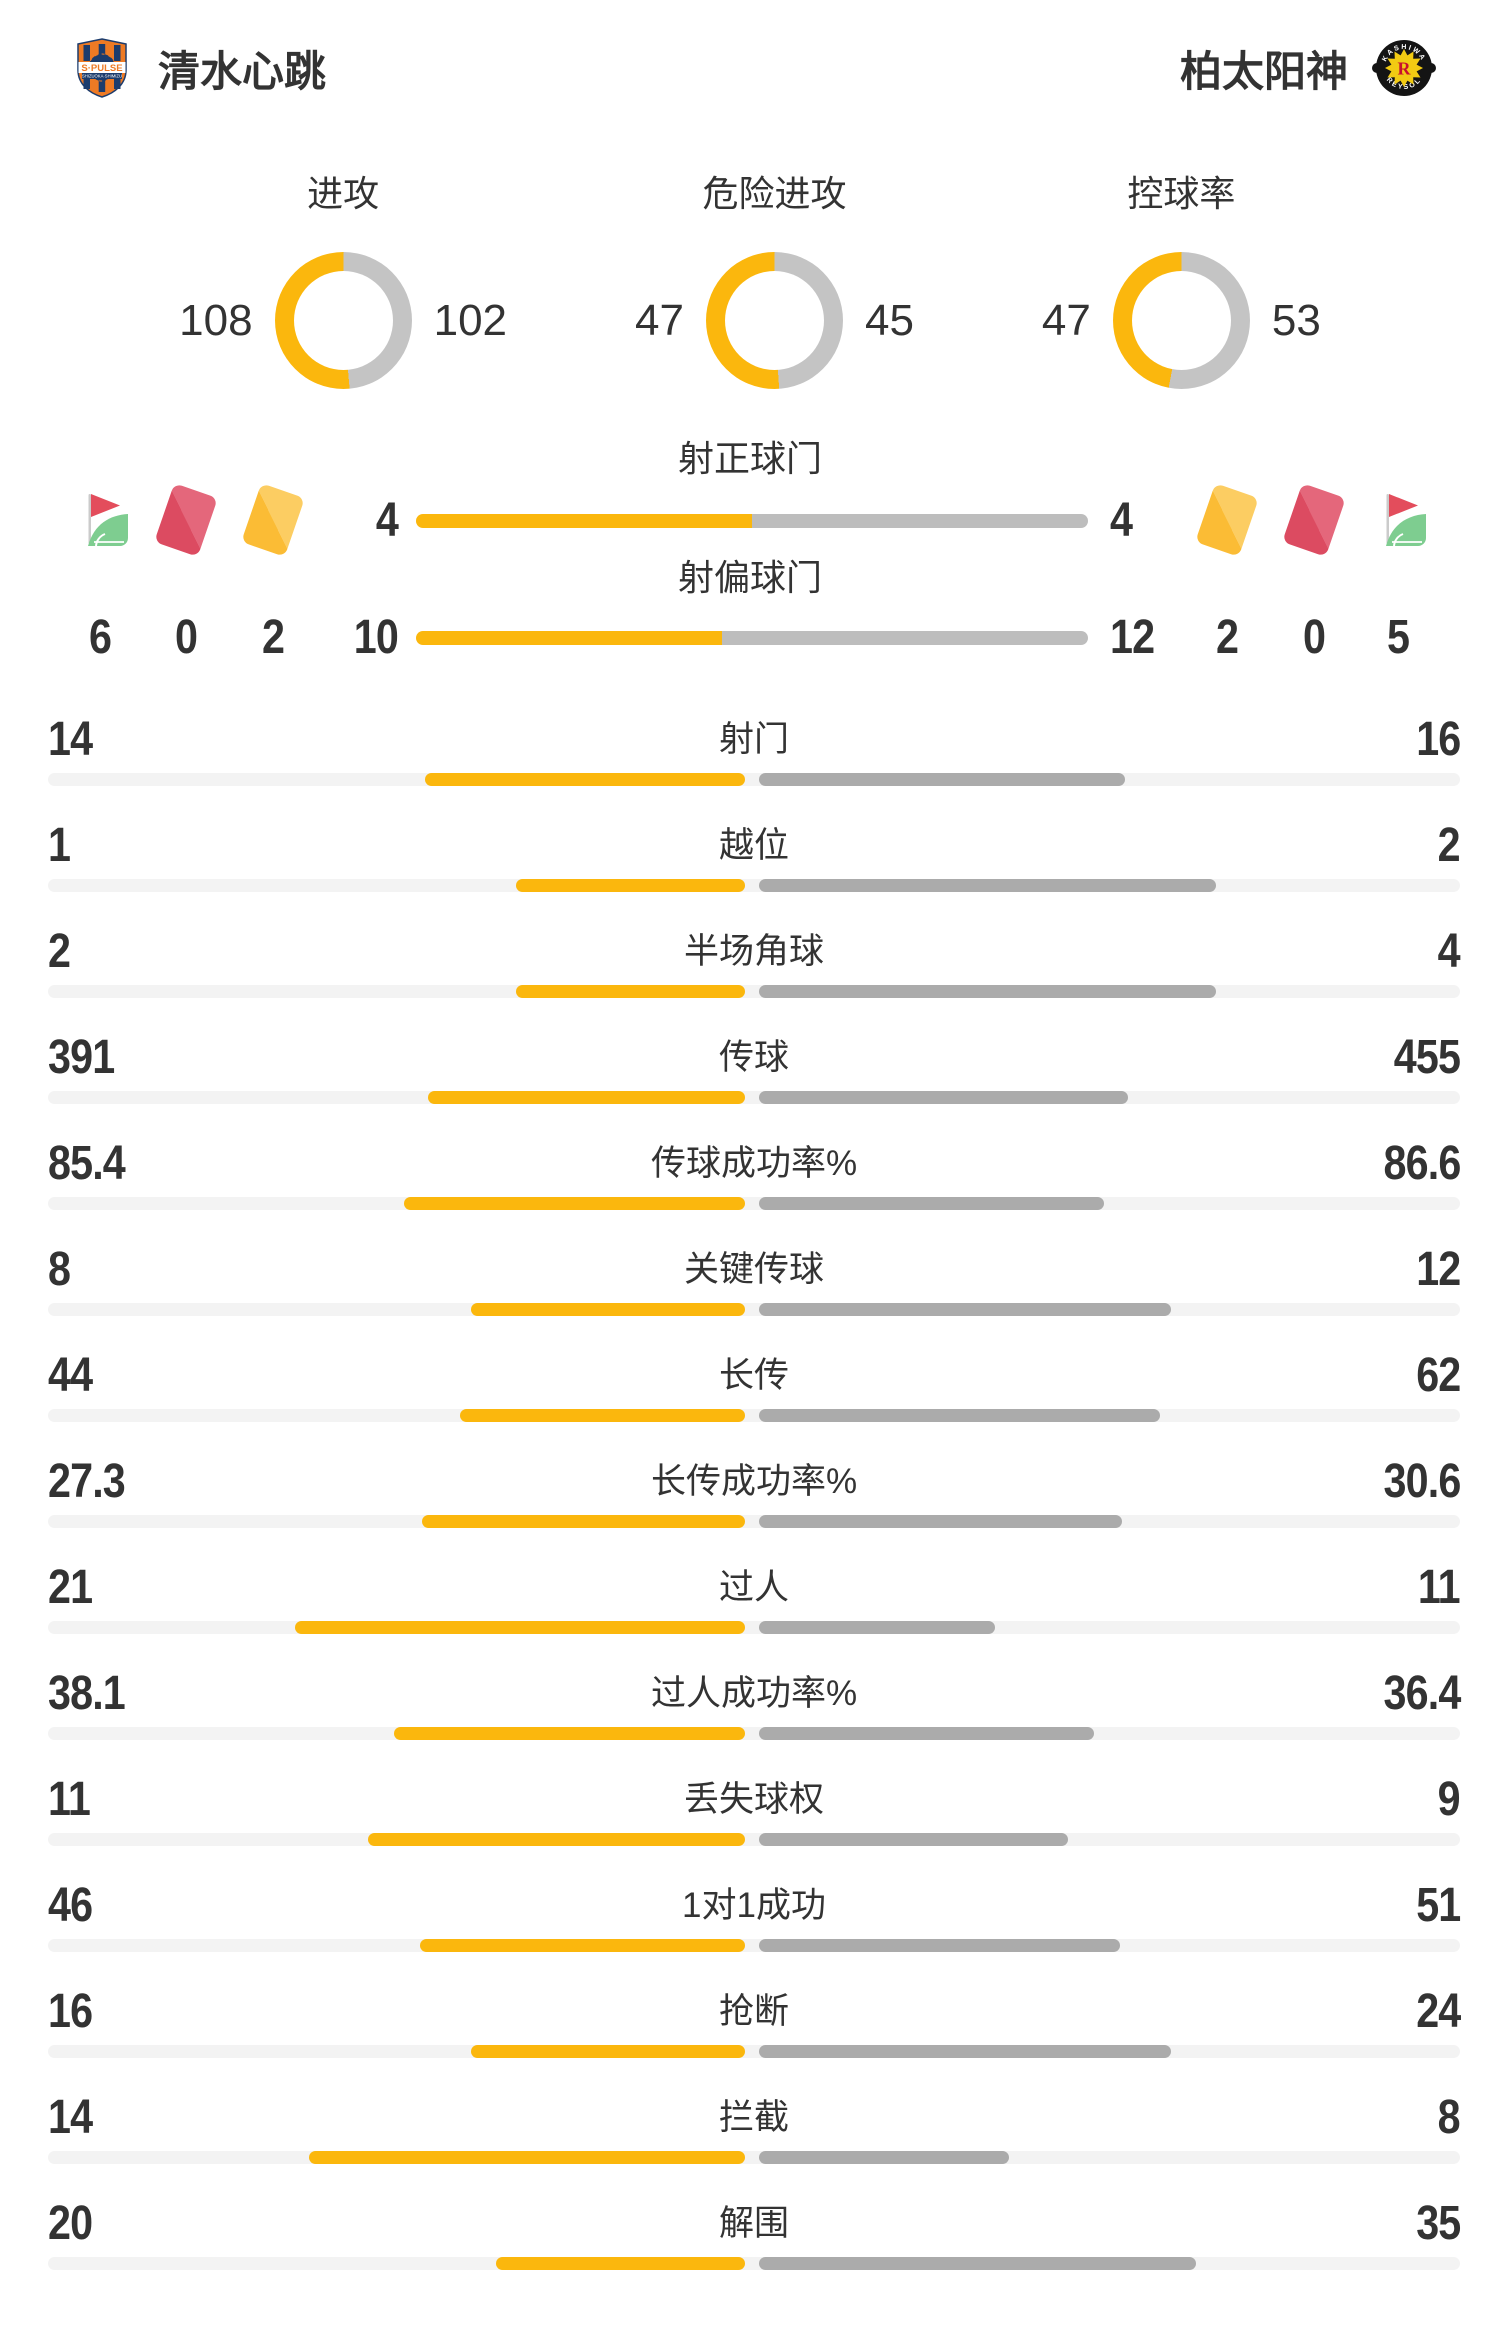 Image resolution: width=1500 pixels, height=2350 pixels. What do you see at coordinates (186, 637) in the screenshot?
I see `home-red-cards-count: 0` at bounding box center [186, 637].